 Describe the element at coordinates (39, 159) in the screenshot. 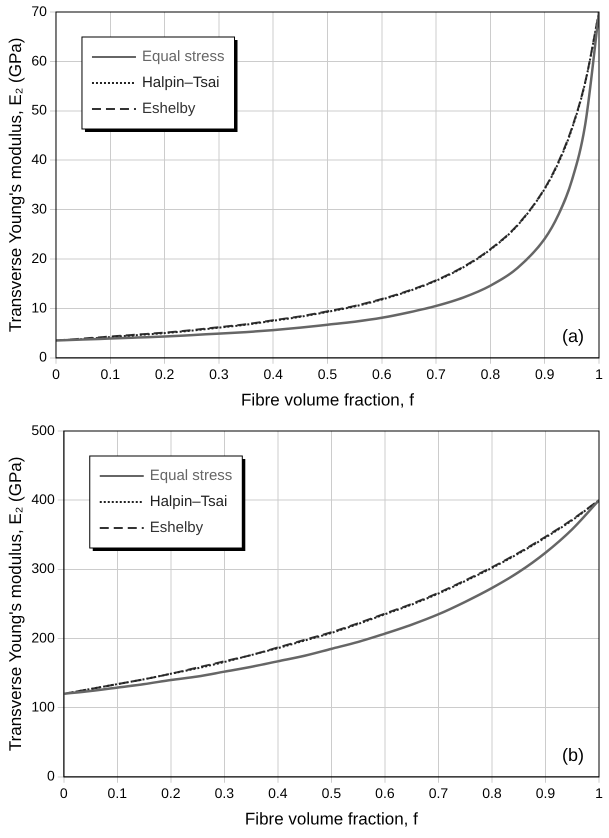

I see `y-tick-label: 40` at that location.